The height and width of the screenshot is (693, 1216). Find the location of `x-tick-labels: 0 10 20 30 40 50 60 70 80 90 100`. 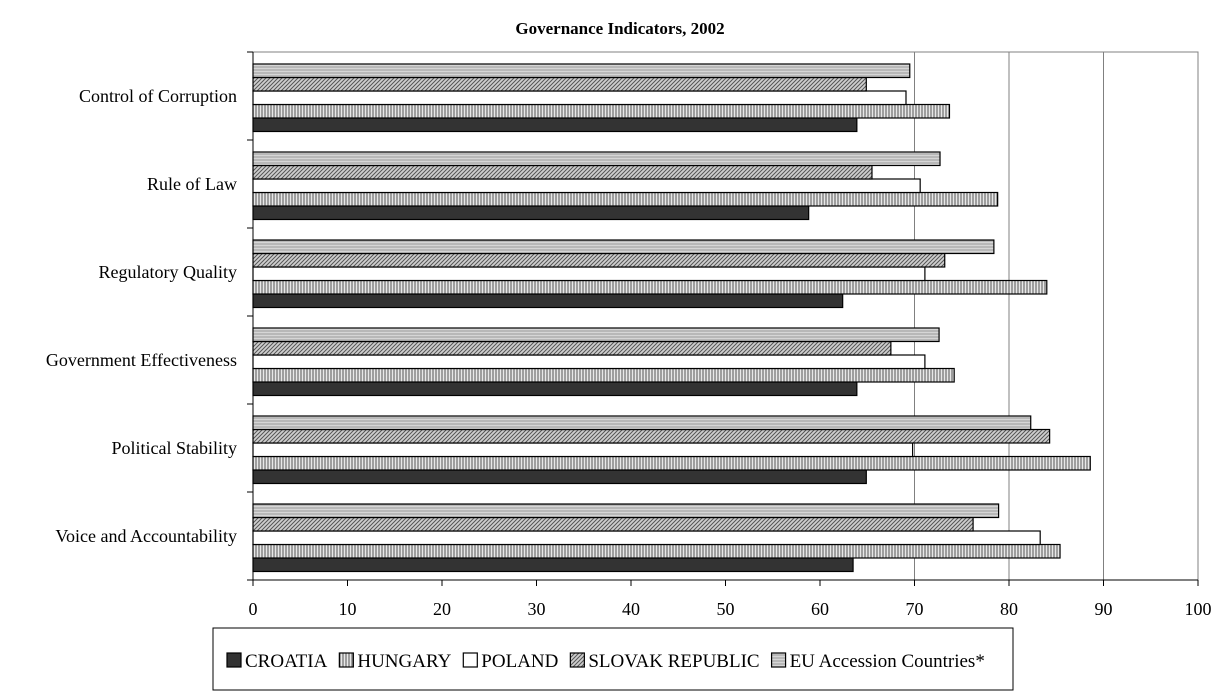

x-tick-labels: 0 10 20 30 40 50 60 70 80 90 100 is located at coordinates (730, 609).